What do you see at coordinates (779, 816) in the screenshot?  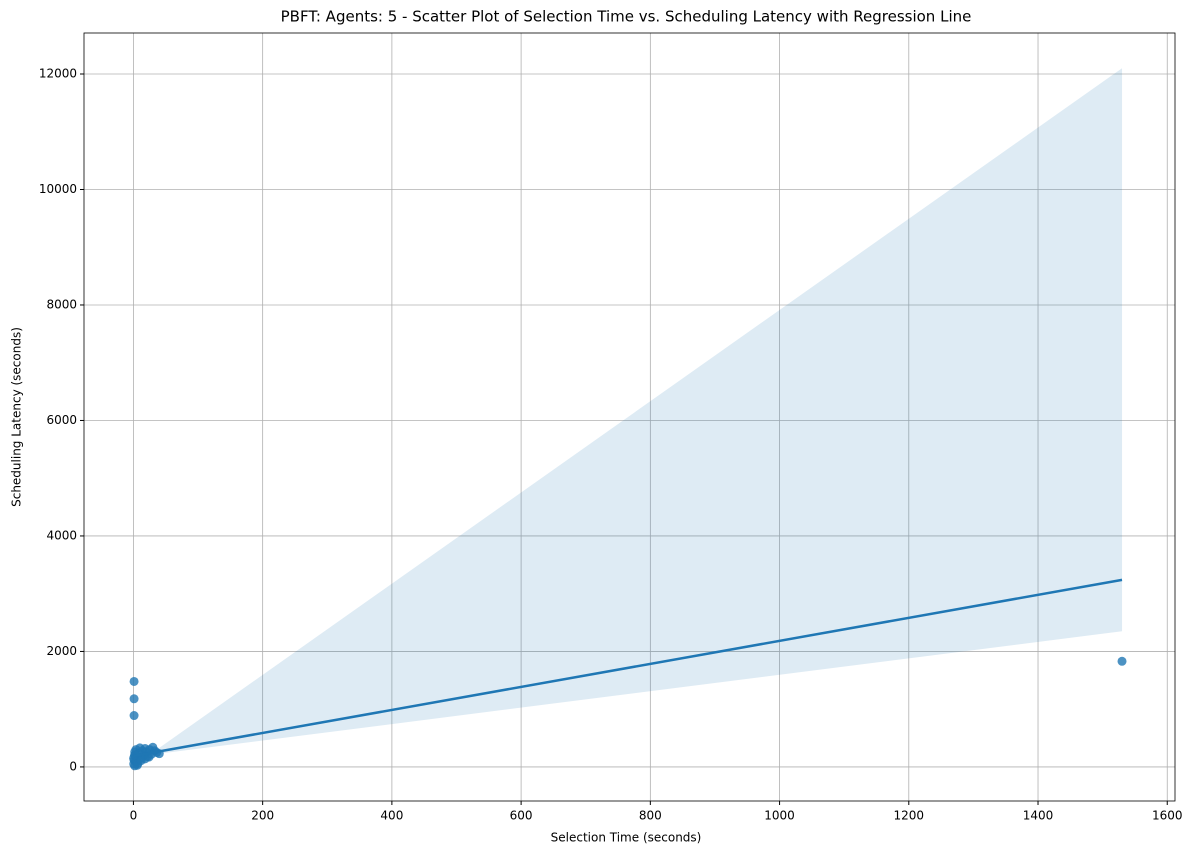 I see `x-tick-label: 1000` at bounding box center [779, 816].